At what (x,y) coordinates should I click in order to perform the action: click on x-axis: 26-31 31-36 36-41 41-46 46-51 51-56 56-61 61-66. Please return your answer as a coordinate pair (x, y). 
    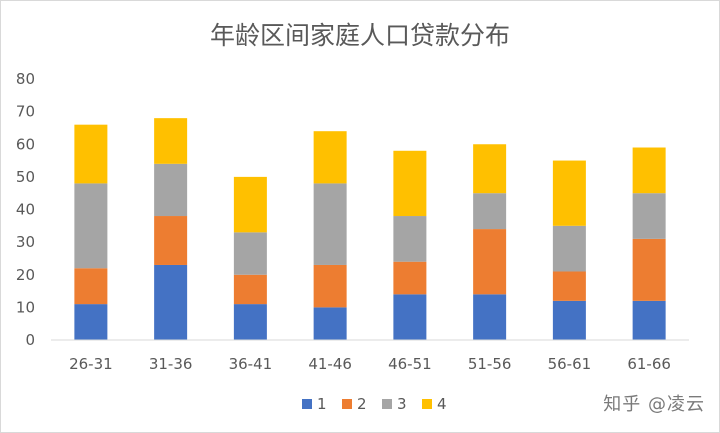
    Looking at the image, I should click on (370, 356).